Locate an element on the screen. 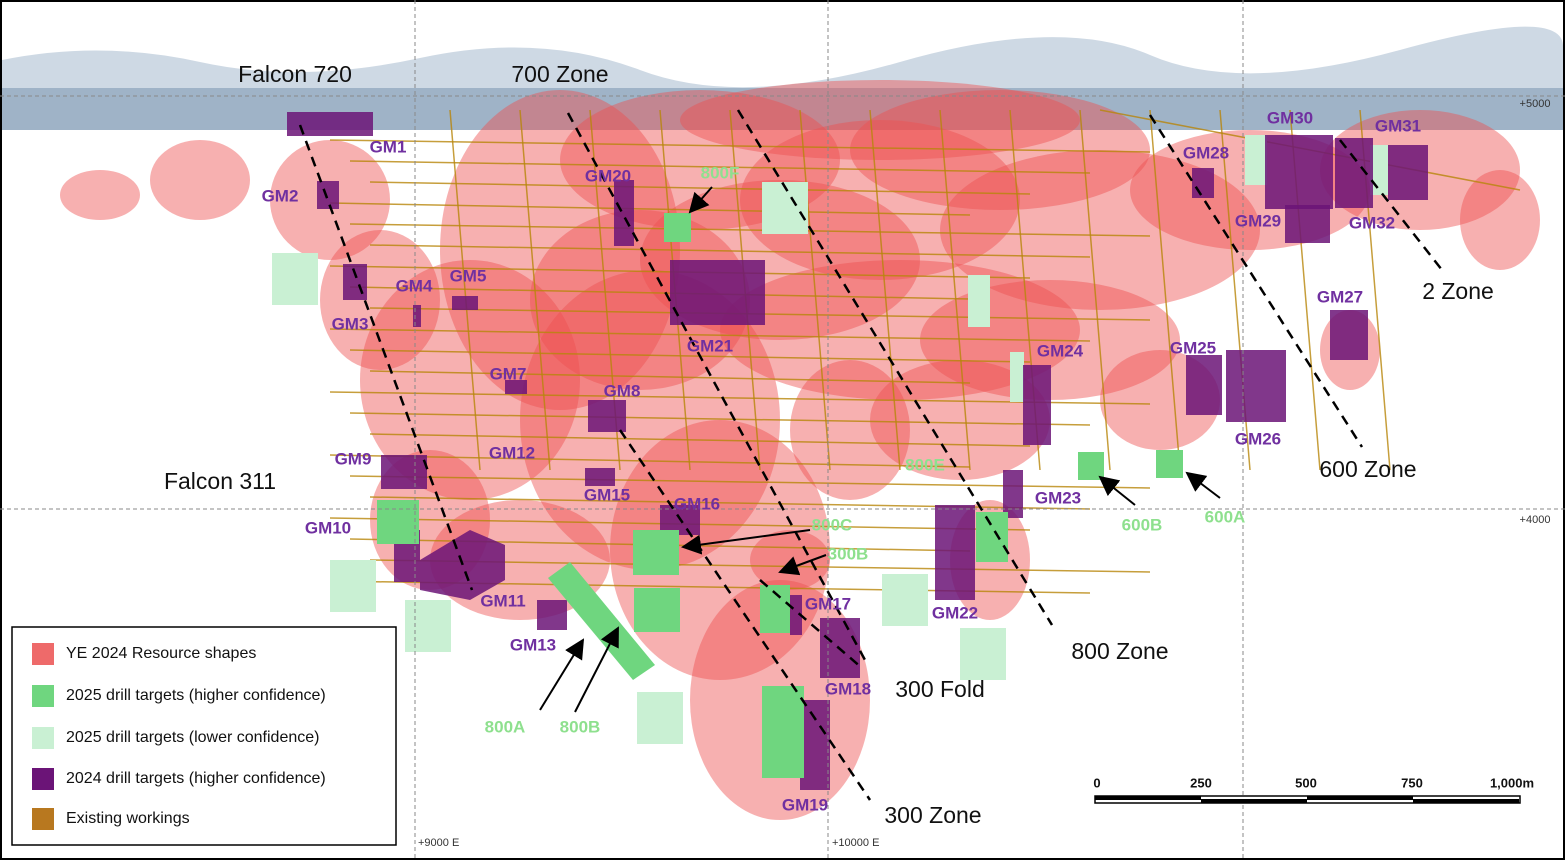 The width and height of the screenshot is (1565, 860). topography-band is located at coordinates (782, 109).